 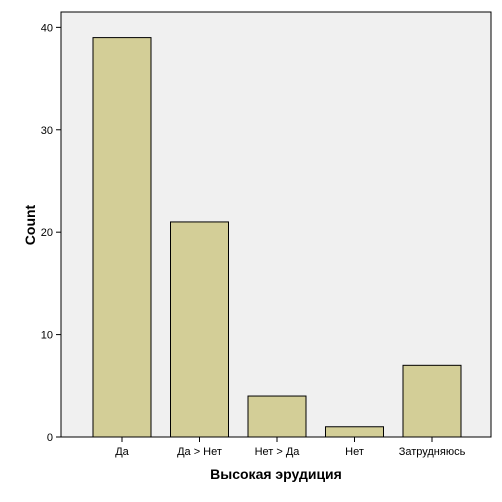 I want to click on x-axis-title: Высокая эрудиция, so click(x=276, y=474).